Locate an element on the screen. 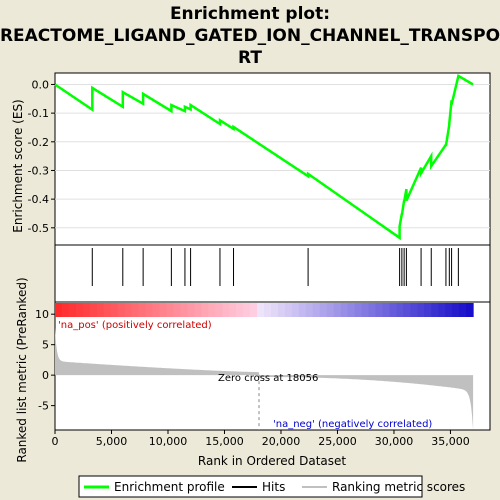 The image size is (500, 500). ranking-ytick-label: 0 is located at coordinates (45, 375).